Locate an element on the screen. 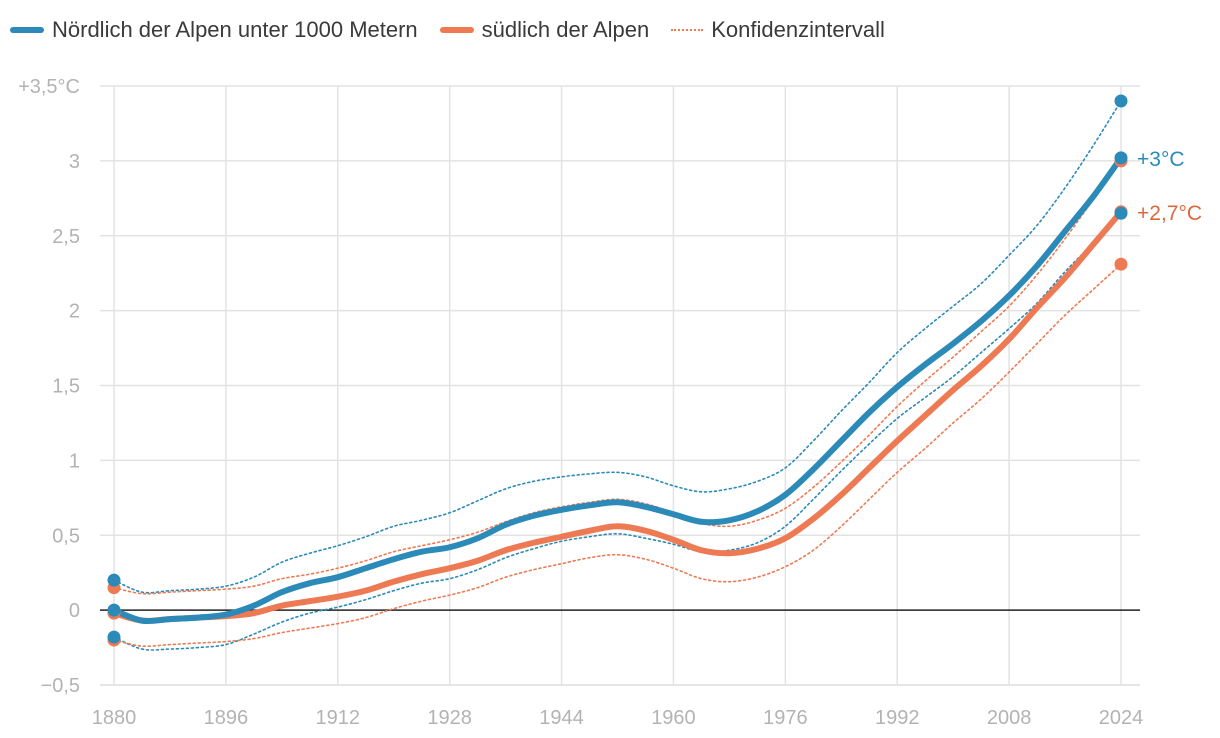 This screenshot has width=1220, height=738. end-labels: +3°C +2,7°C is located at coordinates (1169, 186).